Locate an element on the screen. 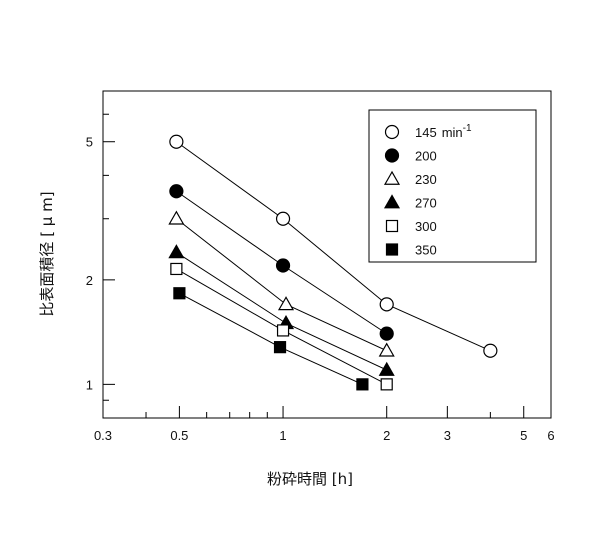  legend-label: 200 is located at coordinates (426, 156).